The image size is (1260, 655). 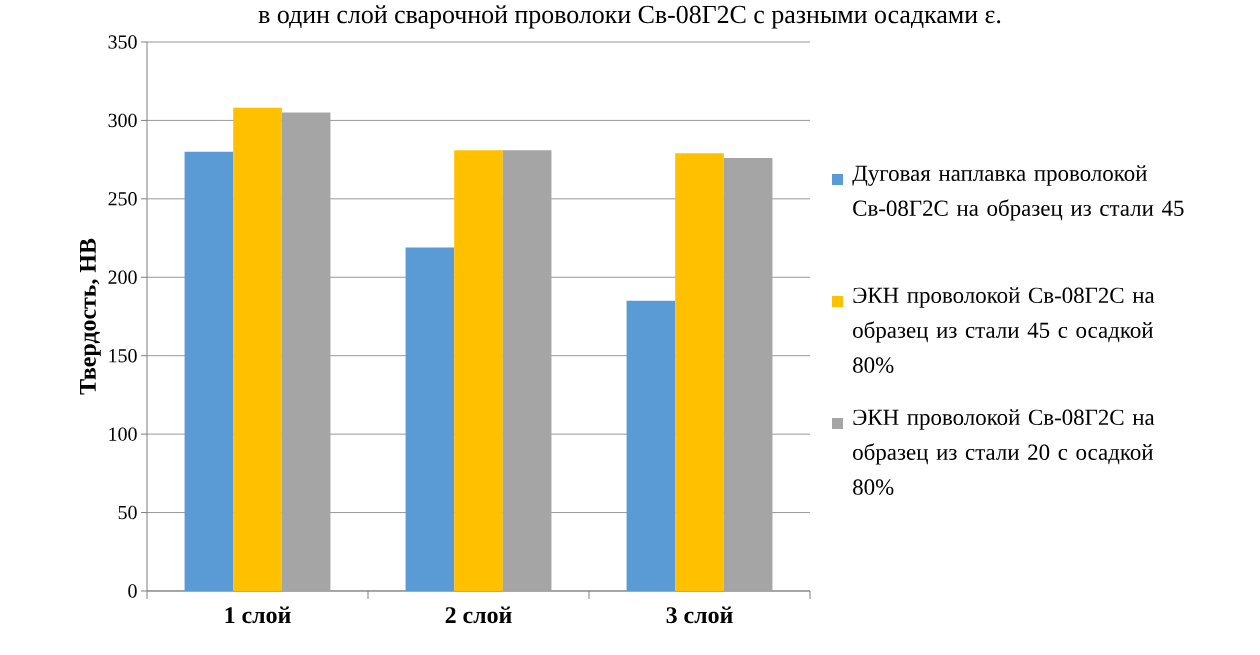 I want to click on legend-label: ЭКН проволокой Св-08Г2С на образец из стали 20 с осадкой 80%, so click(x=1004, y=452).